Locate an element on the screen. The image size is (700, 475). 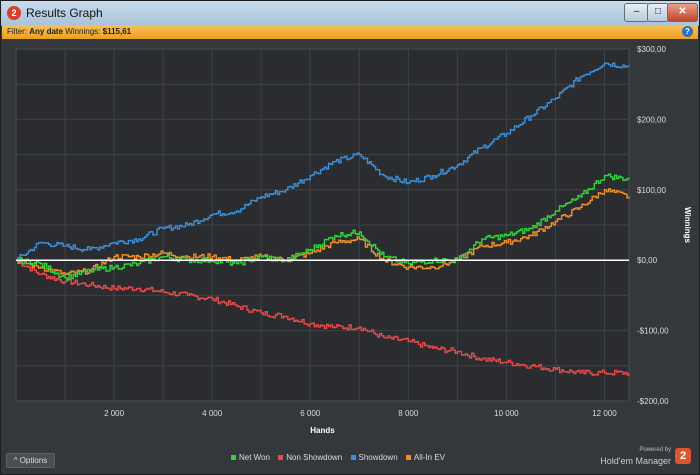
x-tick-label: 2 000 is located at coordinates (114, 413).